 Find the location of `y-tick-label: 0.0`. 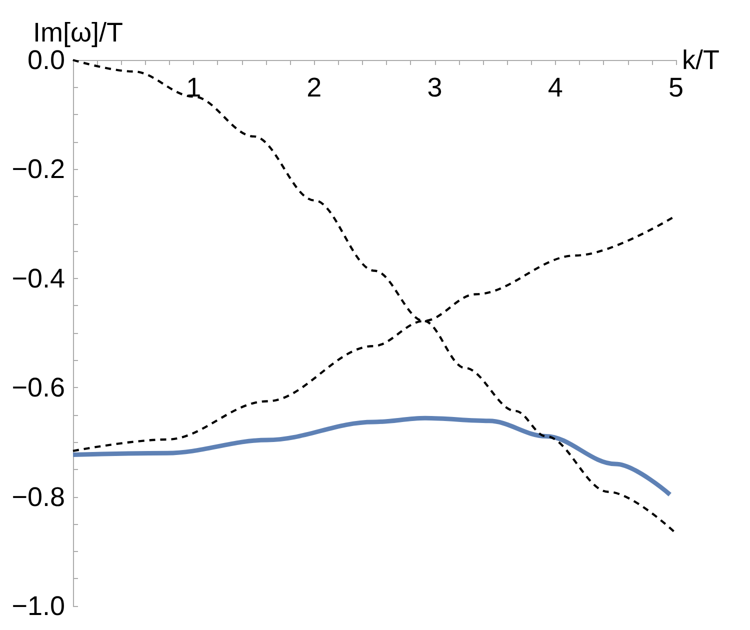

y-tick-label: 0.0 is located at coordinates (46, 60).